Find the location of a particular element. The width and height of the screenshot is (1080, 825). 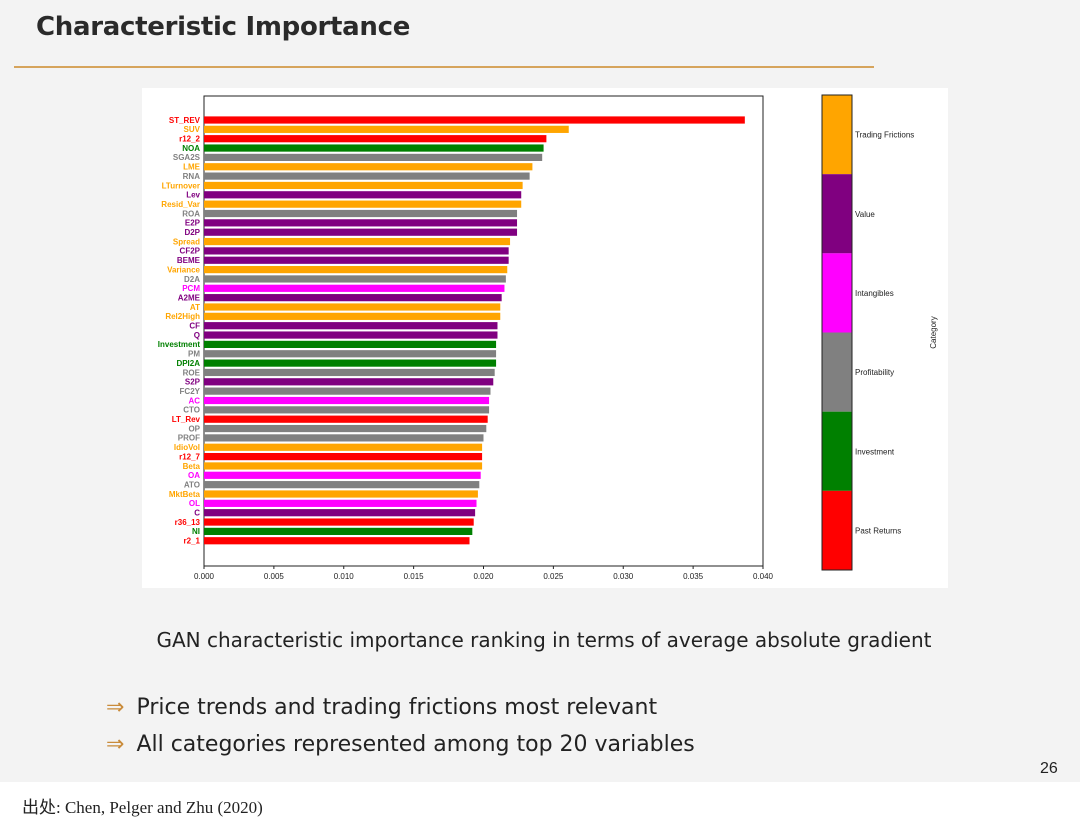

bar-beta is located at coordinates (343, 466).